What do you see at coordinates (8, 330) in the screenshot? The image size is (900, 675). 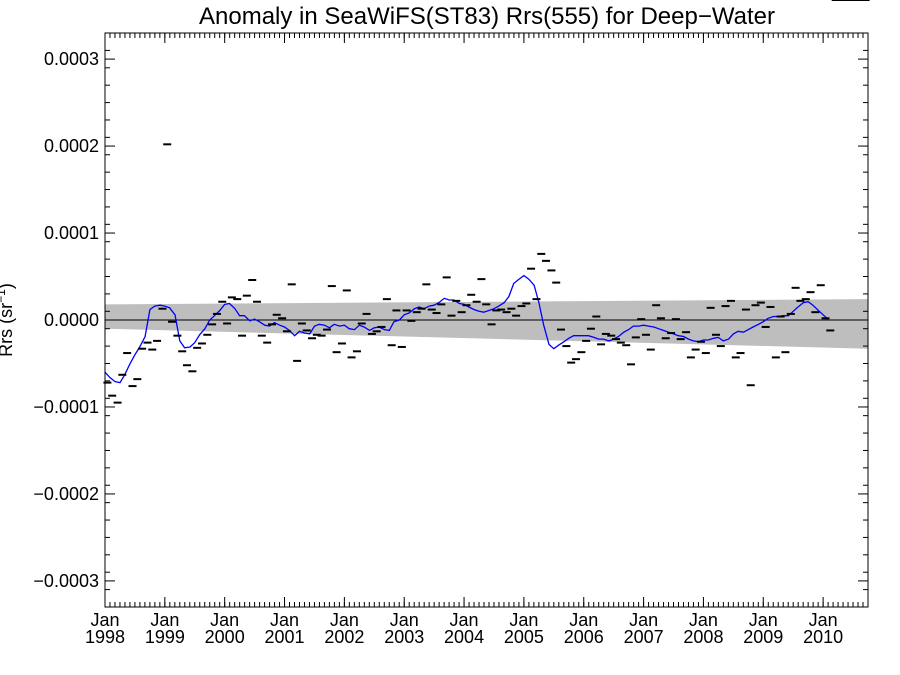 I see `y-axis-label-main: Rrs (sr` at bounding box center [8, 330].